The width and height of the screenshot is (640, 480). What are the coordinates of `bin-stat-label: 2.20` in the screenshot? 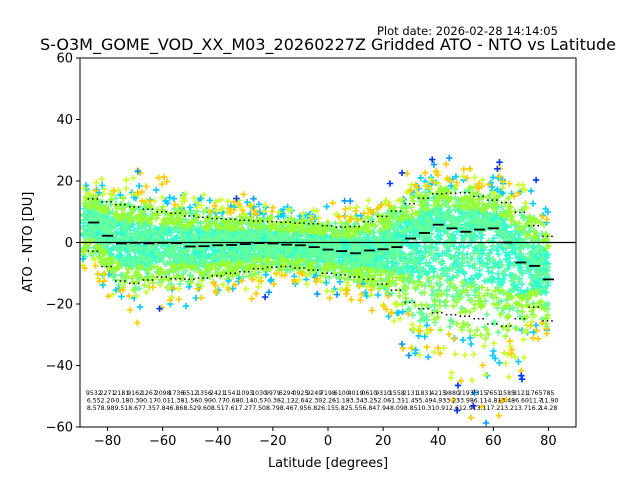 It's located at (108, 401).